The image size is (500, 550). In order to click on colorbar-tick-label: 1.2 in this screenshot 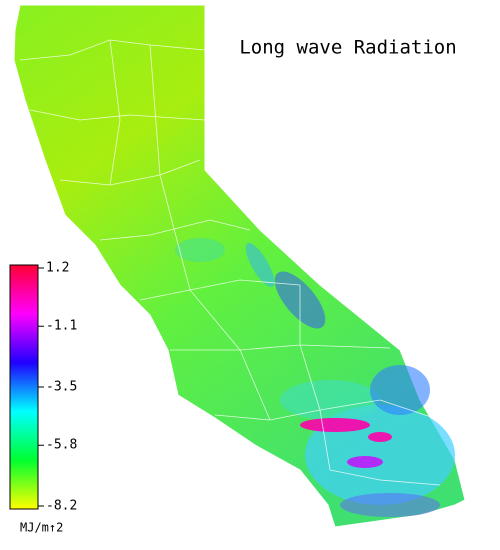, I will do `click(57, 268)`.